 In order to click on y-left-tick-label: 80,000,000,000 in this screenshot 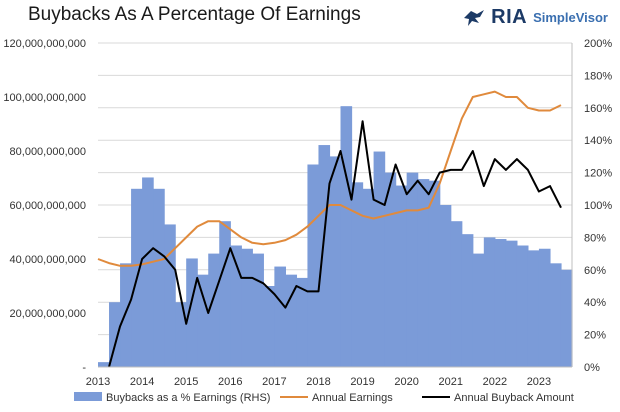, I will do `click(48, 152)`.